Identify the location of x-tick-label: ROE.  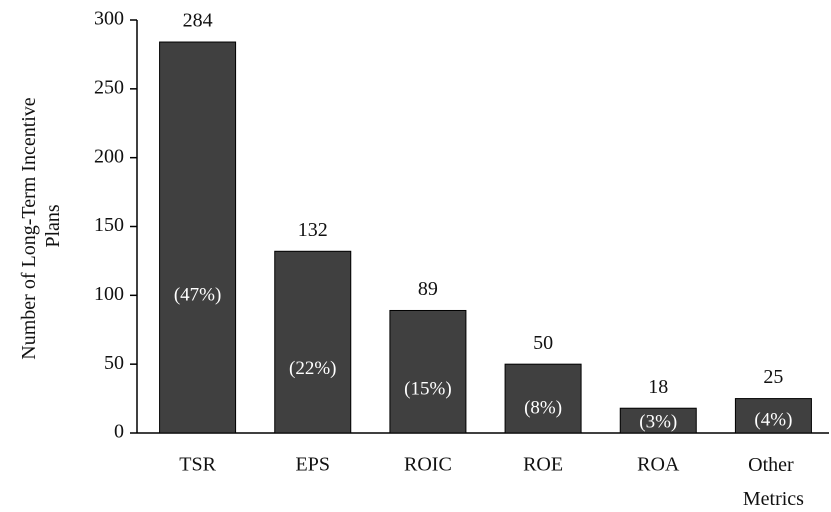
(543, 465).